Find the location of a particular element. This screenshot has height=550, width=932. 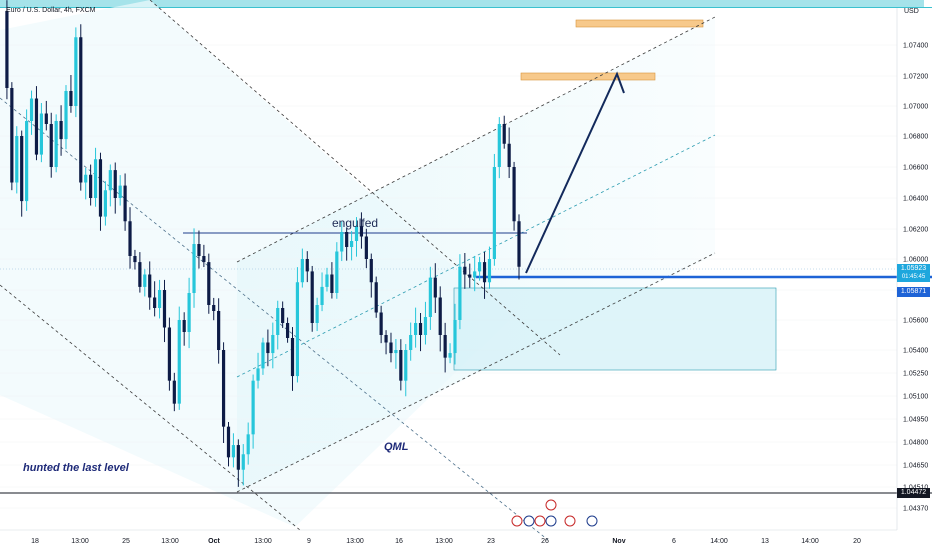

flag-us-icon is located at coordinates (551, 505).